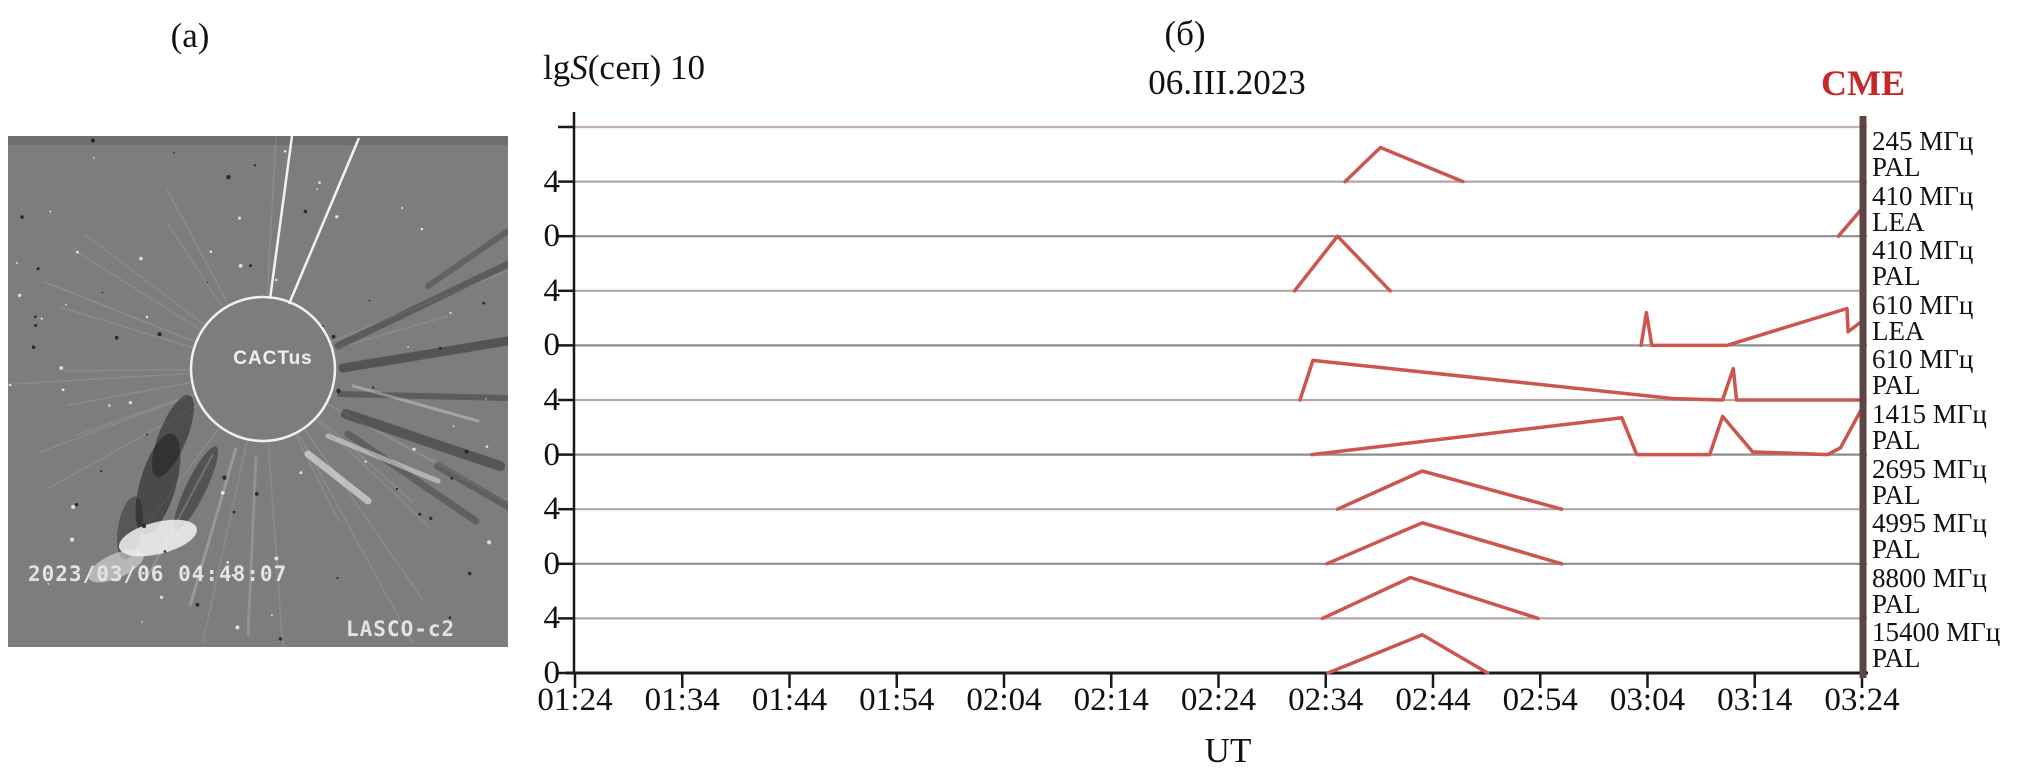  What do you see at coordinates (1218, 700) in the screenshot?
I see `x-tick-label: 02:24` at bounding box center [1218, 700].